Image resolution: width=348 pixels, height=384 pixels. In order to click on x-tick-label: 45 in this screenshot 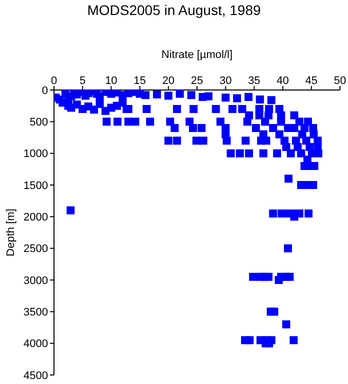, I will do `click(311, 81)`.